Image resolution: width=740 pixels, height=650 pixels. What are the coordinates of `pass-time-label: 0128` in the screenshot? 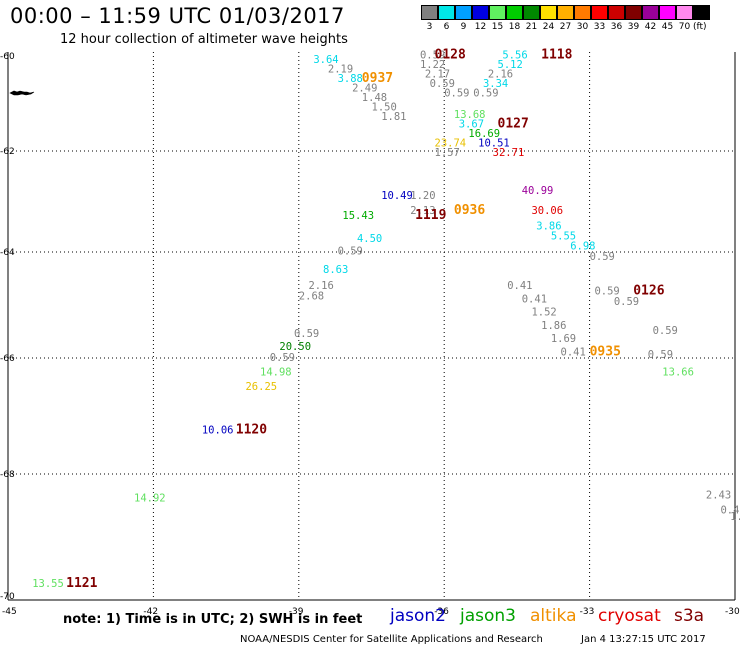 It's located at (450, 54).